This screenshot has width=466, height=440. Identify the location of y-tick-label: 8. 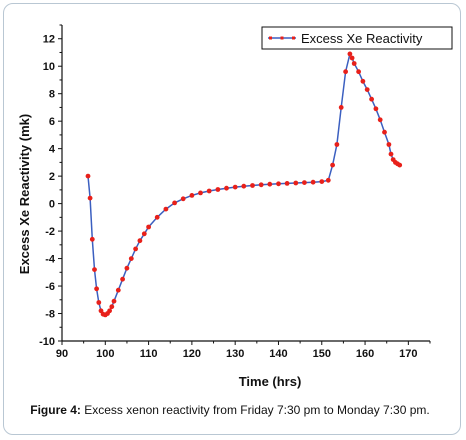
(52, 95).